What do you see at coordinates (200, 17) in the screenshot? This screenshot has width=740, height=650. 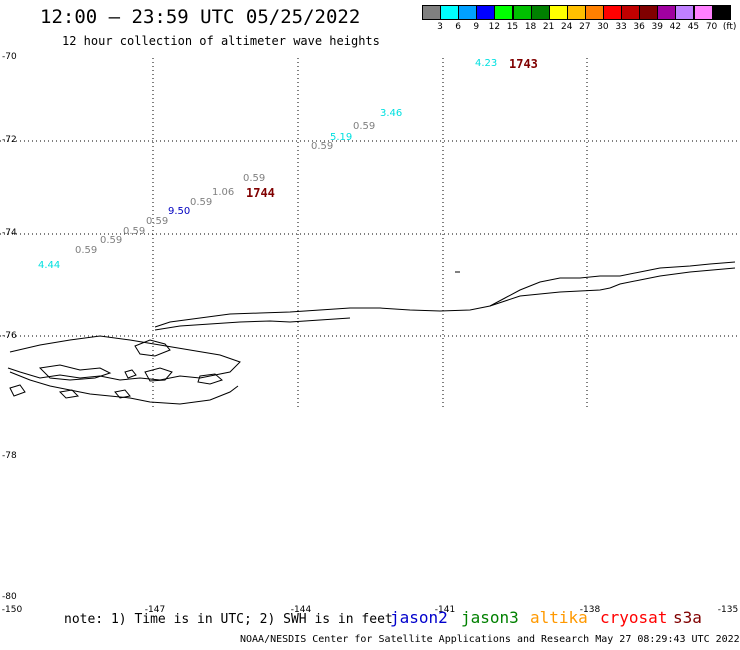 I see `chart-title: 12:00 – 23:59 UTC 05/25/2022` at bounding box center [200, 17].